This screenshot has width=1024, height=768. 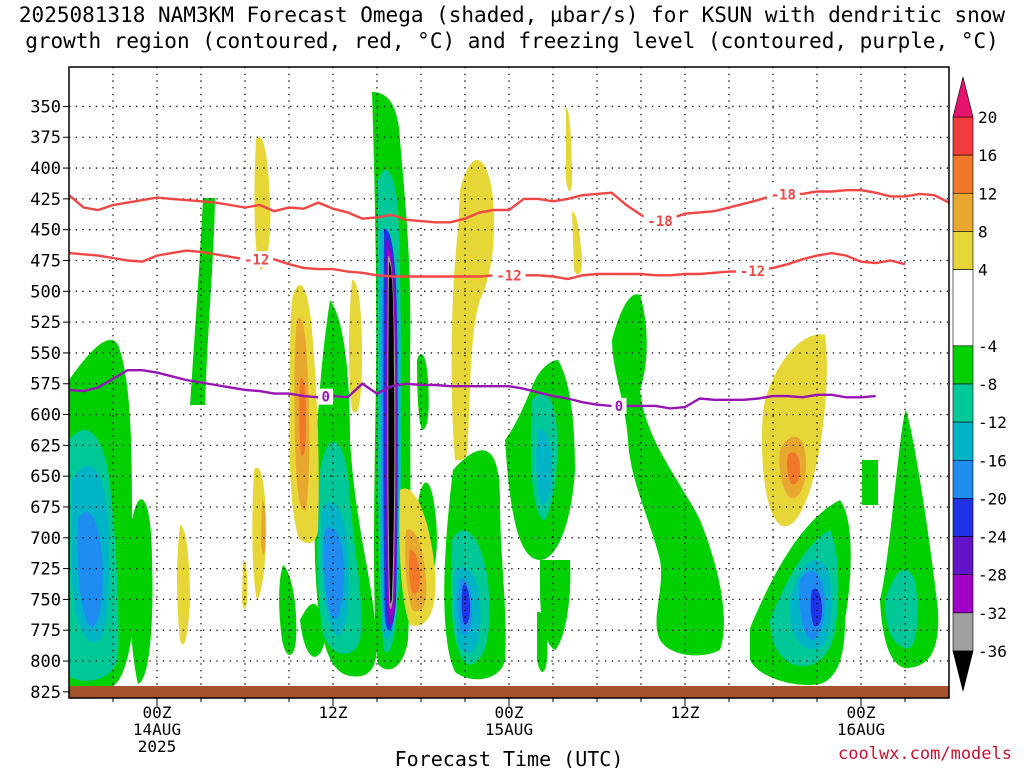 I want to click on y-tick-label: 800, so click(x=45, y=662).